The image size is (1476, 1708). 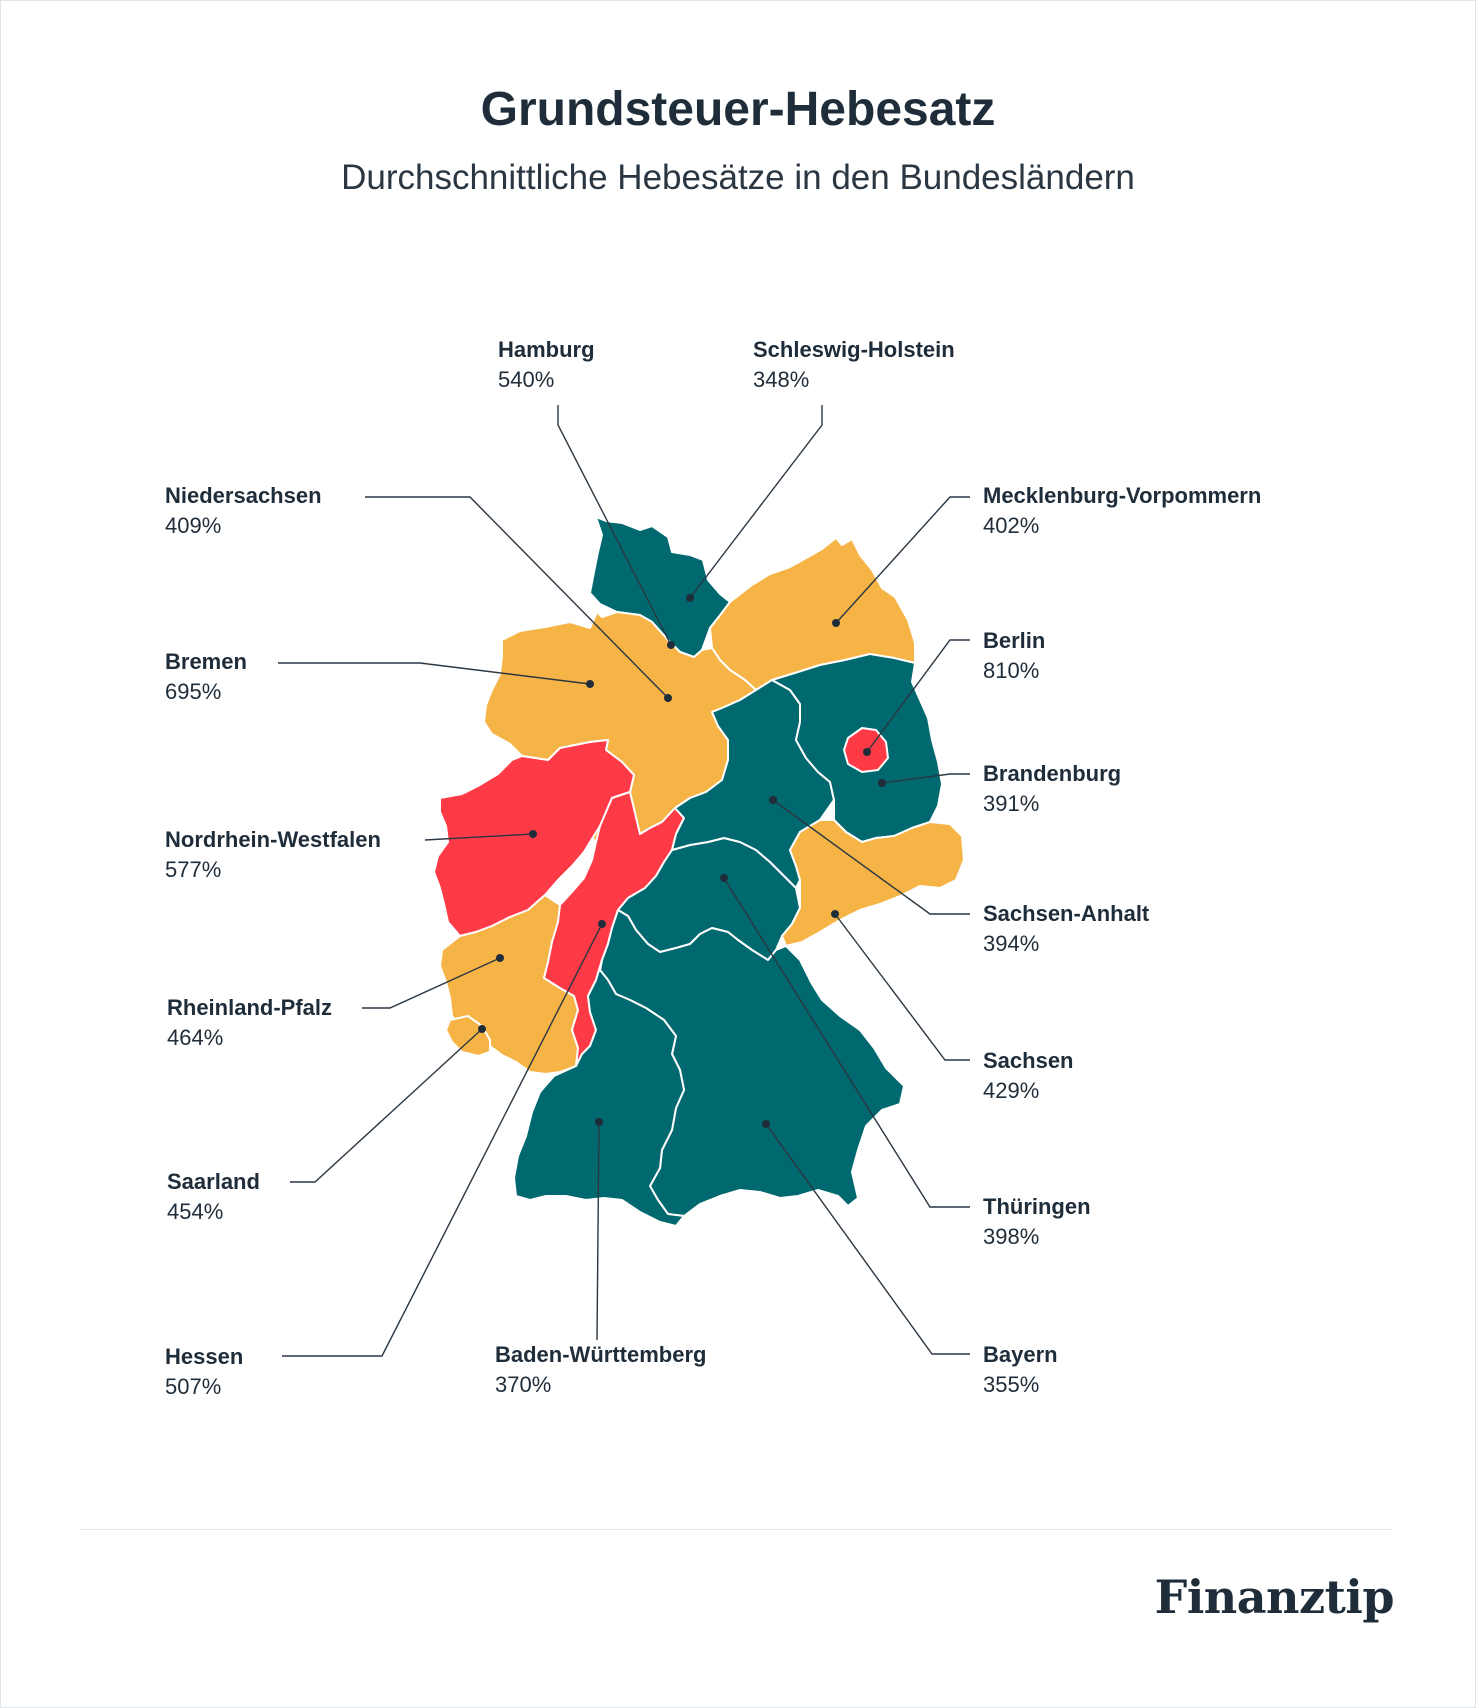 What do you see at coordinates (1066, 929) in the screenshot?
I see `label-sachsen-anhalt: Sachsen-Anhalt 394%` at bounding box center [1066, 929].